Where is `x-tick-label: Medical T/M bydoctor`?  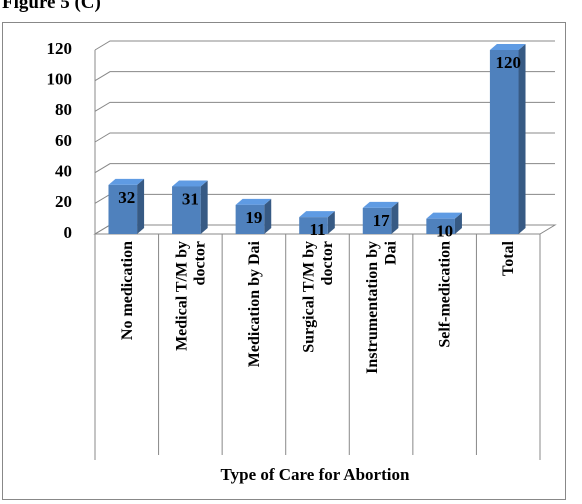
x-tick-label: Medical T/M bydoctor is located at coordinates (190, 296).